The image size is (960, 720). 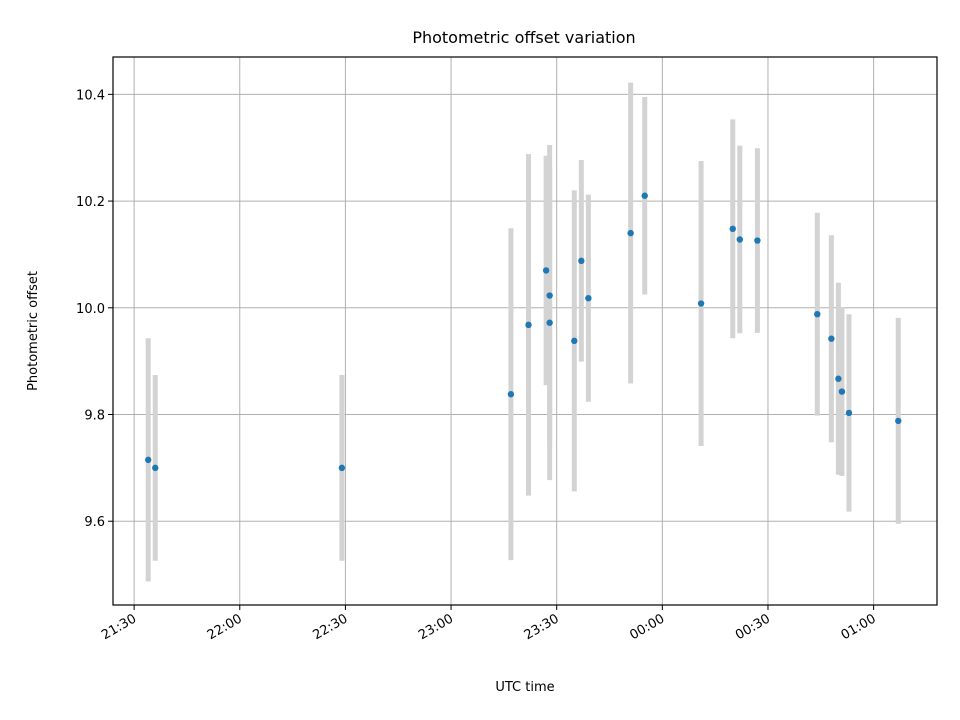 I want to click on y-axis-label: Photometric offset, so click(x=33, y=331).